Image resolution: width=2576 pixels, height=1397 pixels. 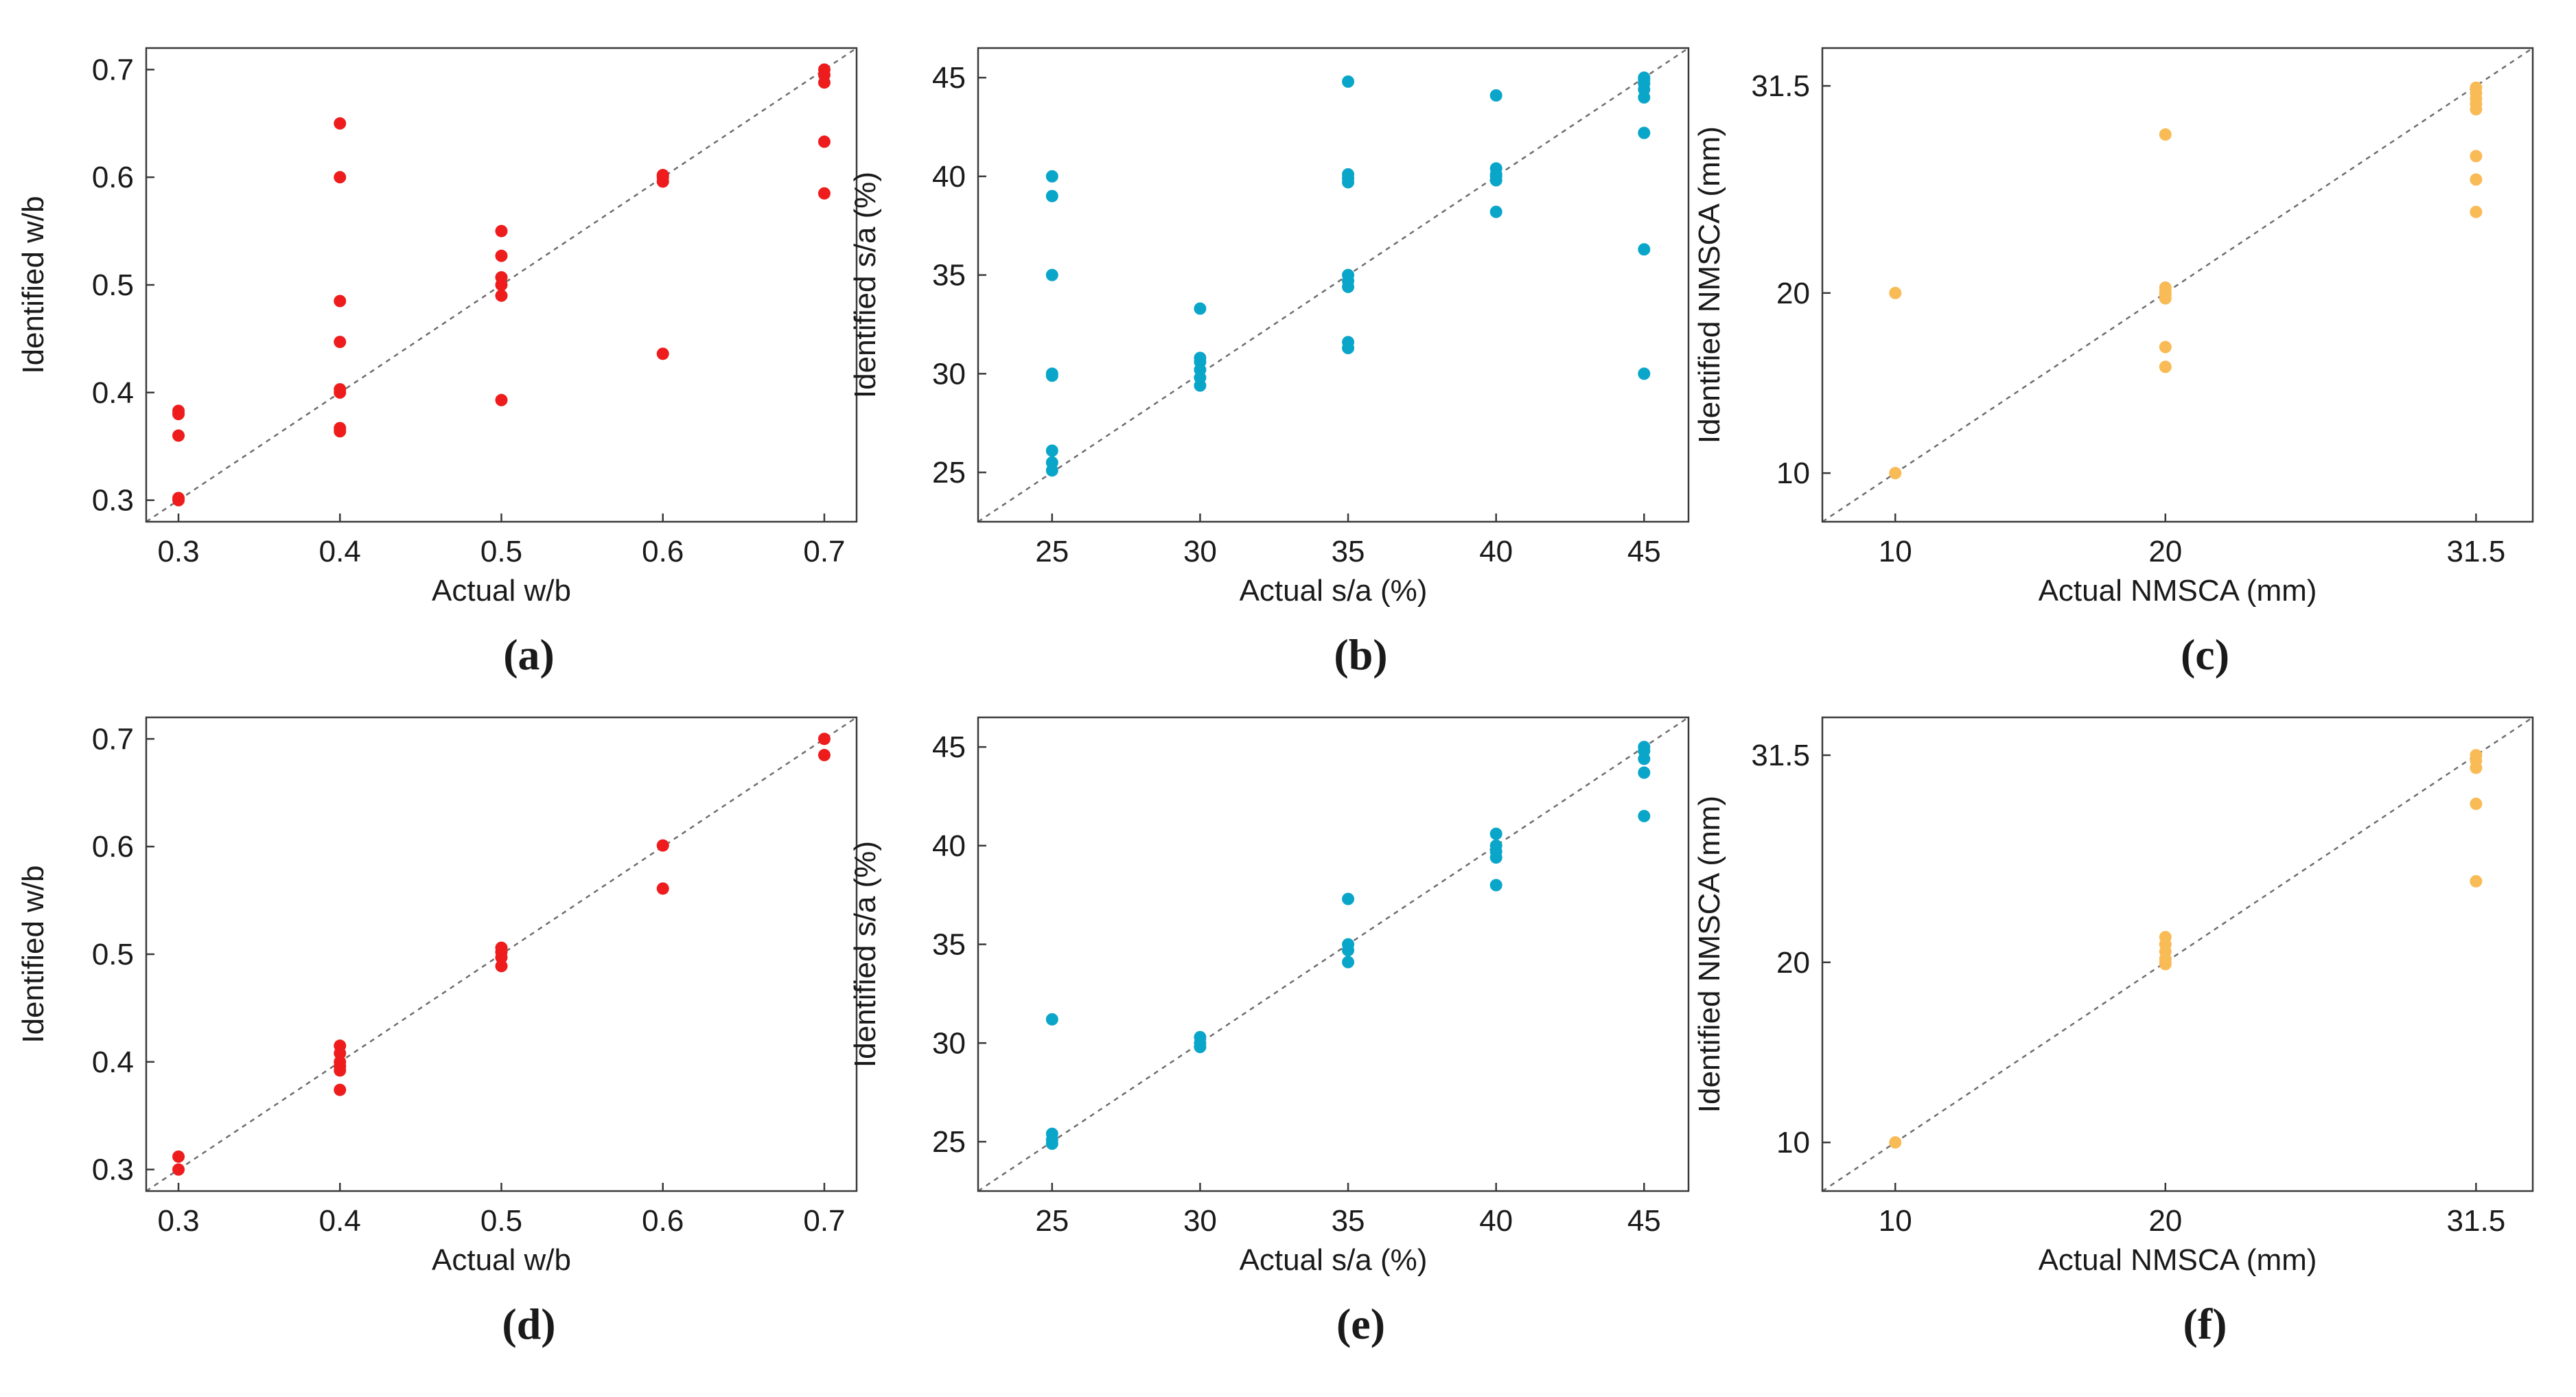 I want to click on x-tick-label: 0.4, so click(x=340, y=1221).